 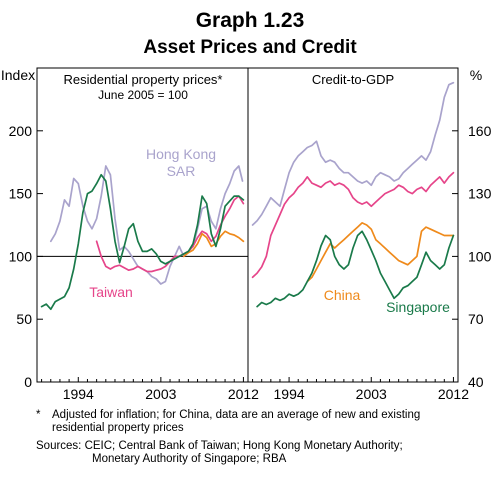 I want to click on left-panel-title: Residential property prices*, so click(x=143, y=79).